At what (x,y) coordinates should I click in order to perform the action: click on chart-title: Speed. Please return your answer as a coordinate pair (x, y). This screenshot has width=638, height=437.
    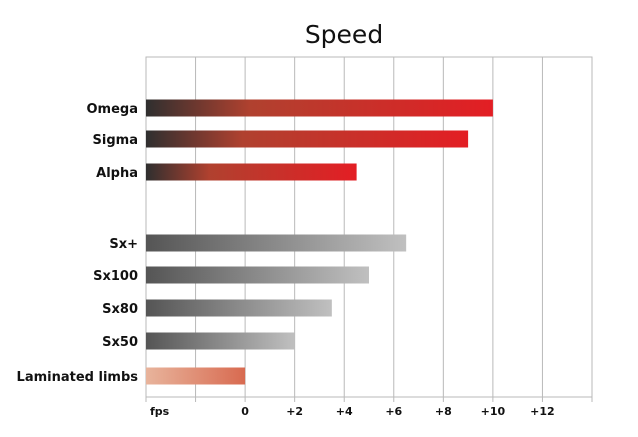
    Looking at the image, I should click on (344, 34).